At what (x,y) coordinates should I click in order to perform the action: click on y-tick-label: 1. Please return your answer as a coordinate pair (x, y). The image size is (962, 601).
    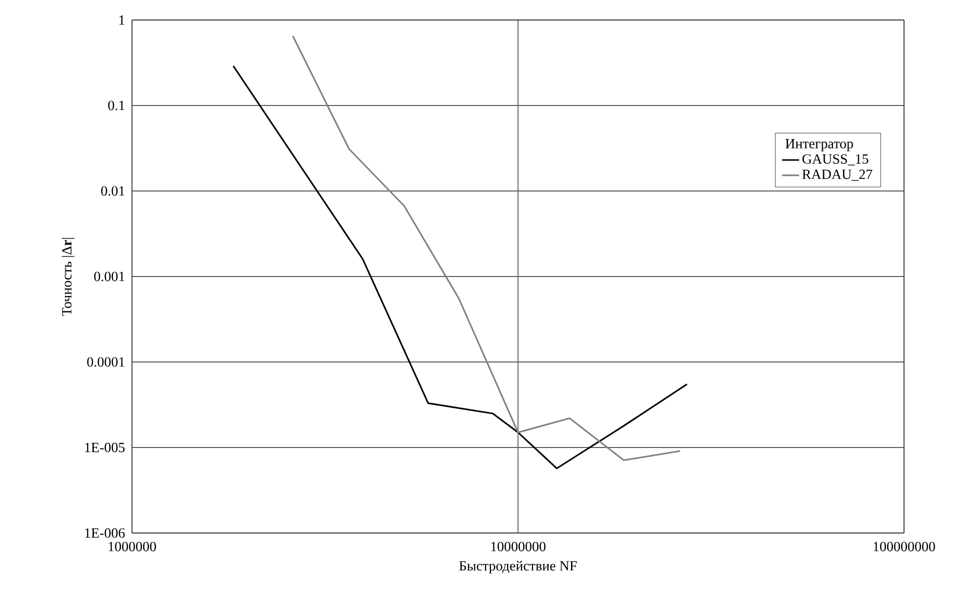
    Looking at the image, I should click on (121, 20).